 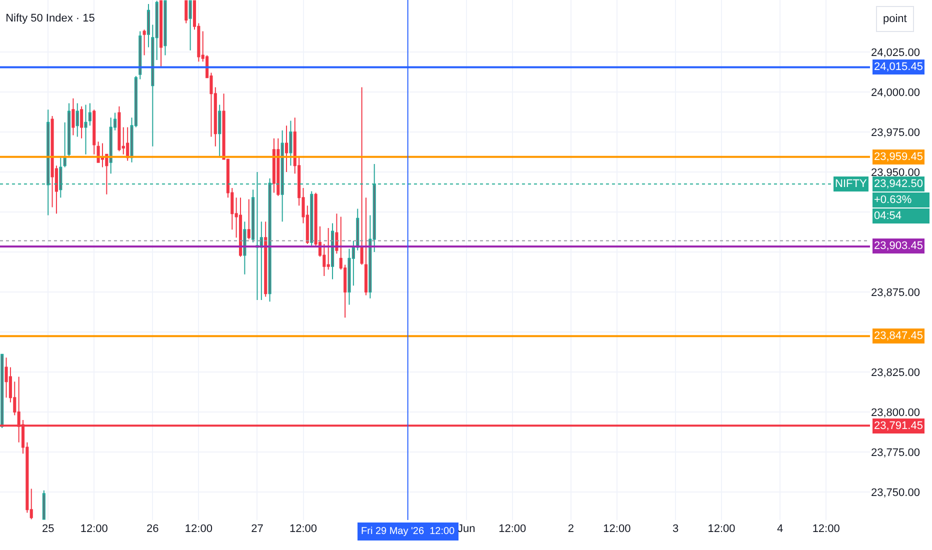 What do you see at coordinates (895, 132) in the screenshot?
I see `y-tick-label: 23,975.00` at bounding box center [895, 132].